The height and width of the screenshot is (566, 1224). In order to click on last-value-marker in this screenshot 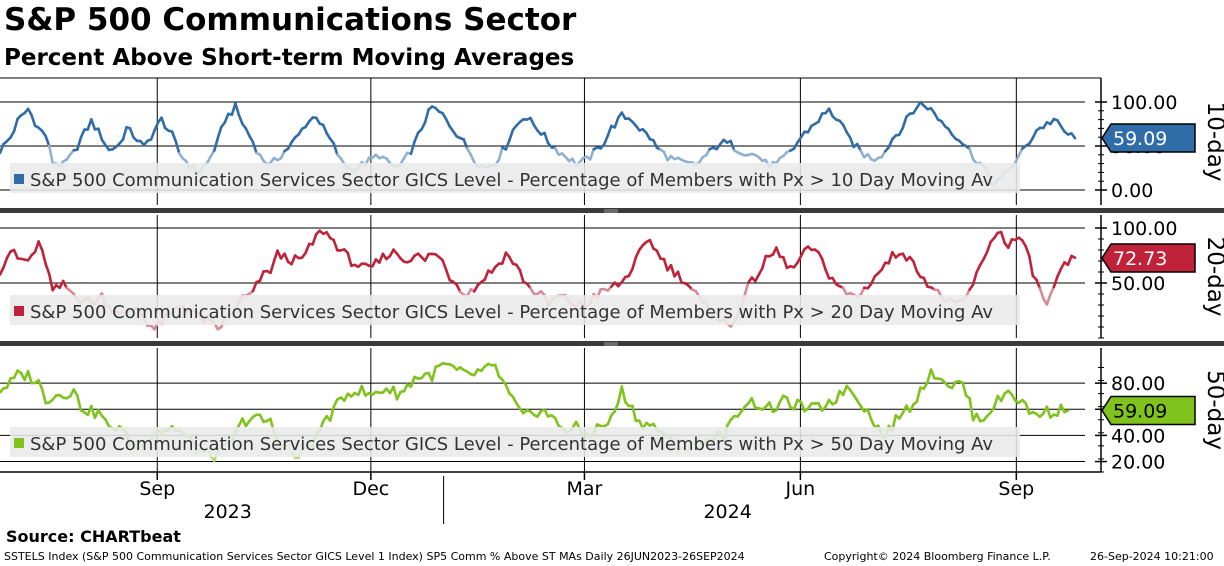, I will do `click(1148, 258)`.